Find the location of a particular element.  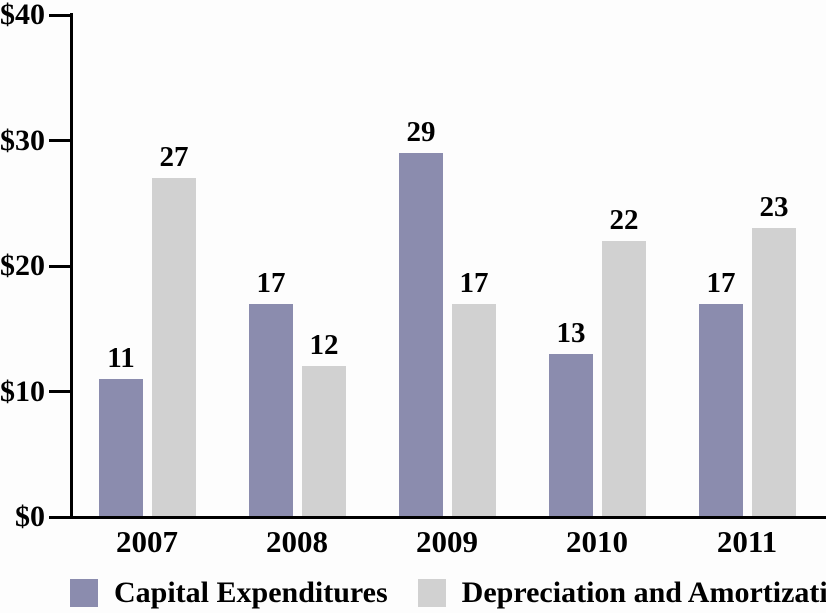

x-tick-label: 2009 is located at coordinates (447, 541).